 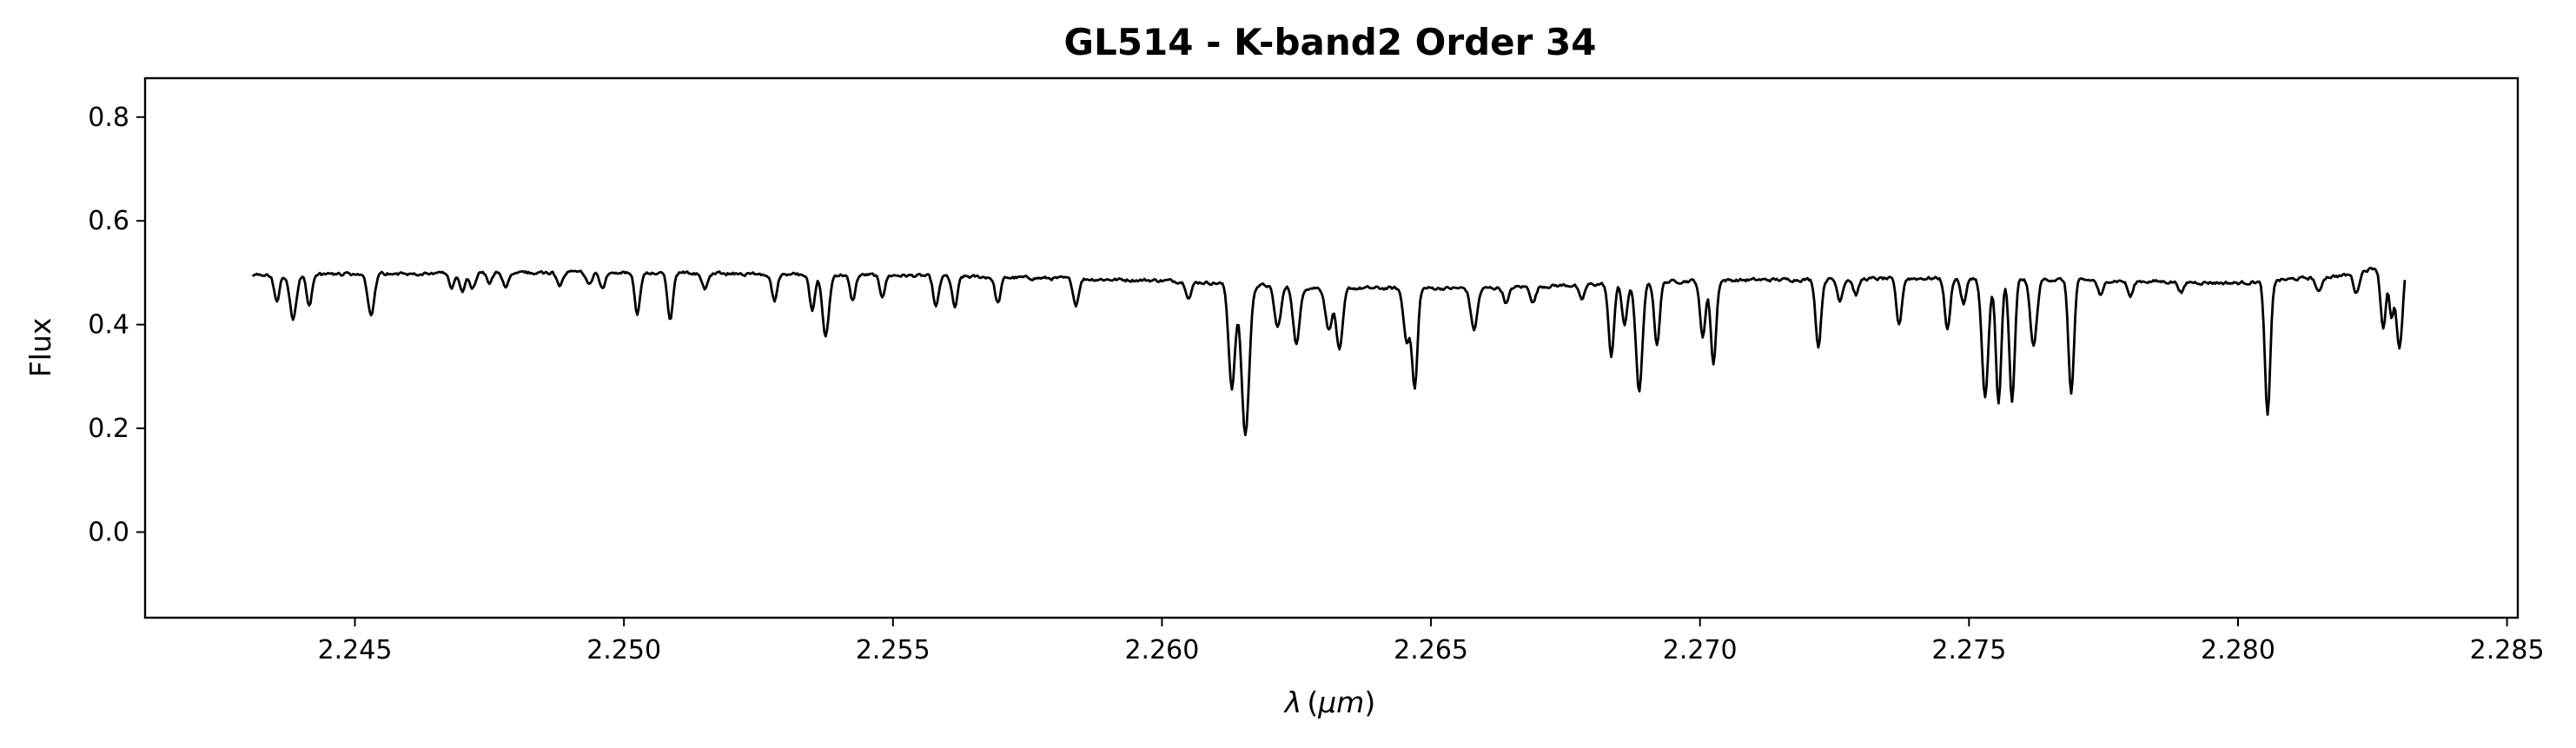 I want to click on x-tick-label: 2.285, so click(x=2507, y=650).